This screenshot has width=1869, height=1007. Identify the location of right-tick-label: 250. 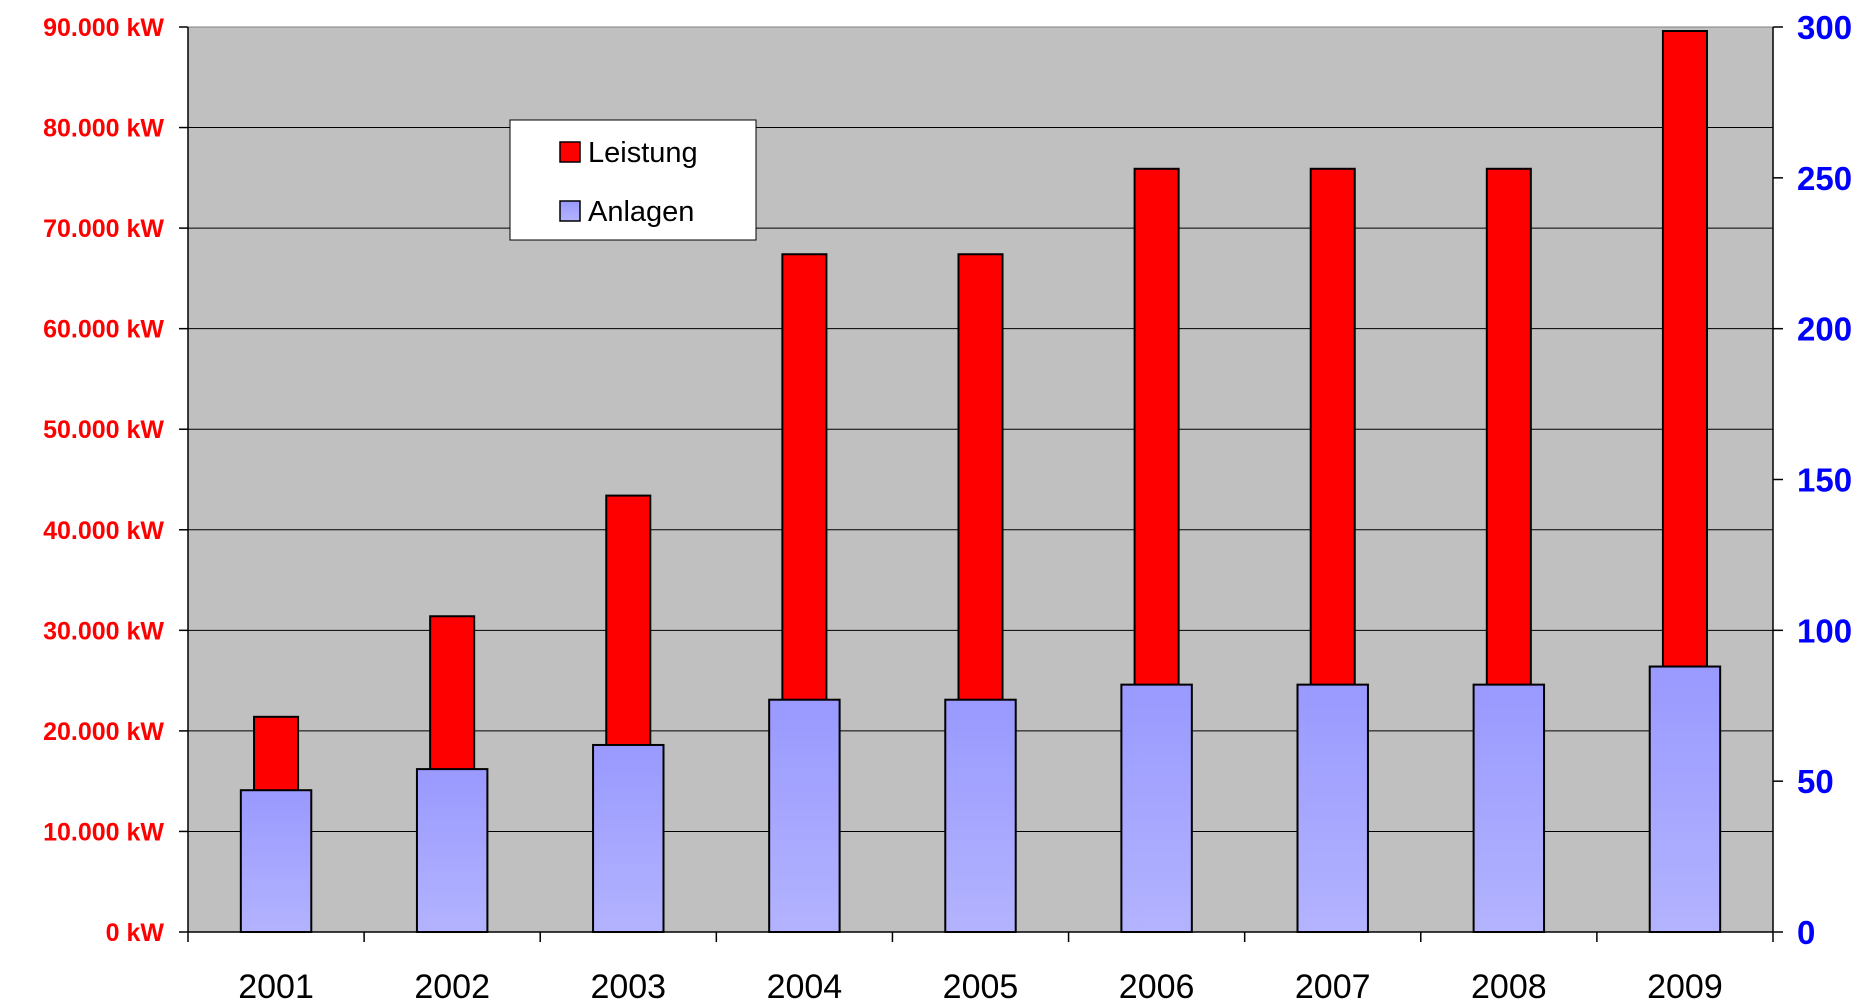
(1824, 178).